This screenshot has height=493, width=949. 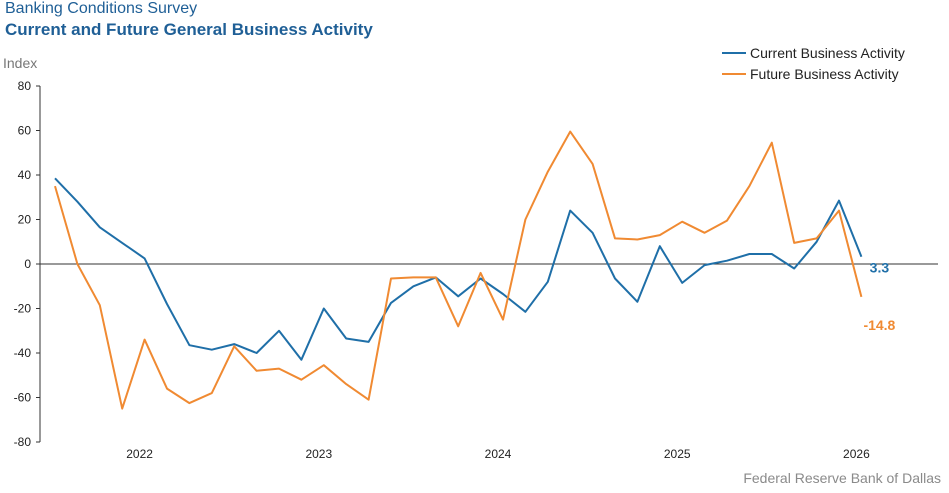 What do you see at coordinates (879, 325) in the screenshot?
I see `future-end-label: -14.8` at bounding box center [879, 325].